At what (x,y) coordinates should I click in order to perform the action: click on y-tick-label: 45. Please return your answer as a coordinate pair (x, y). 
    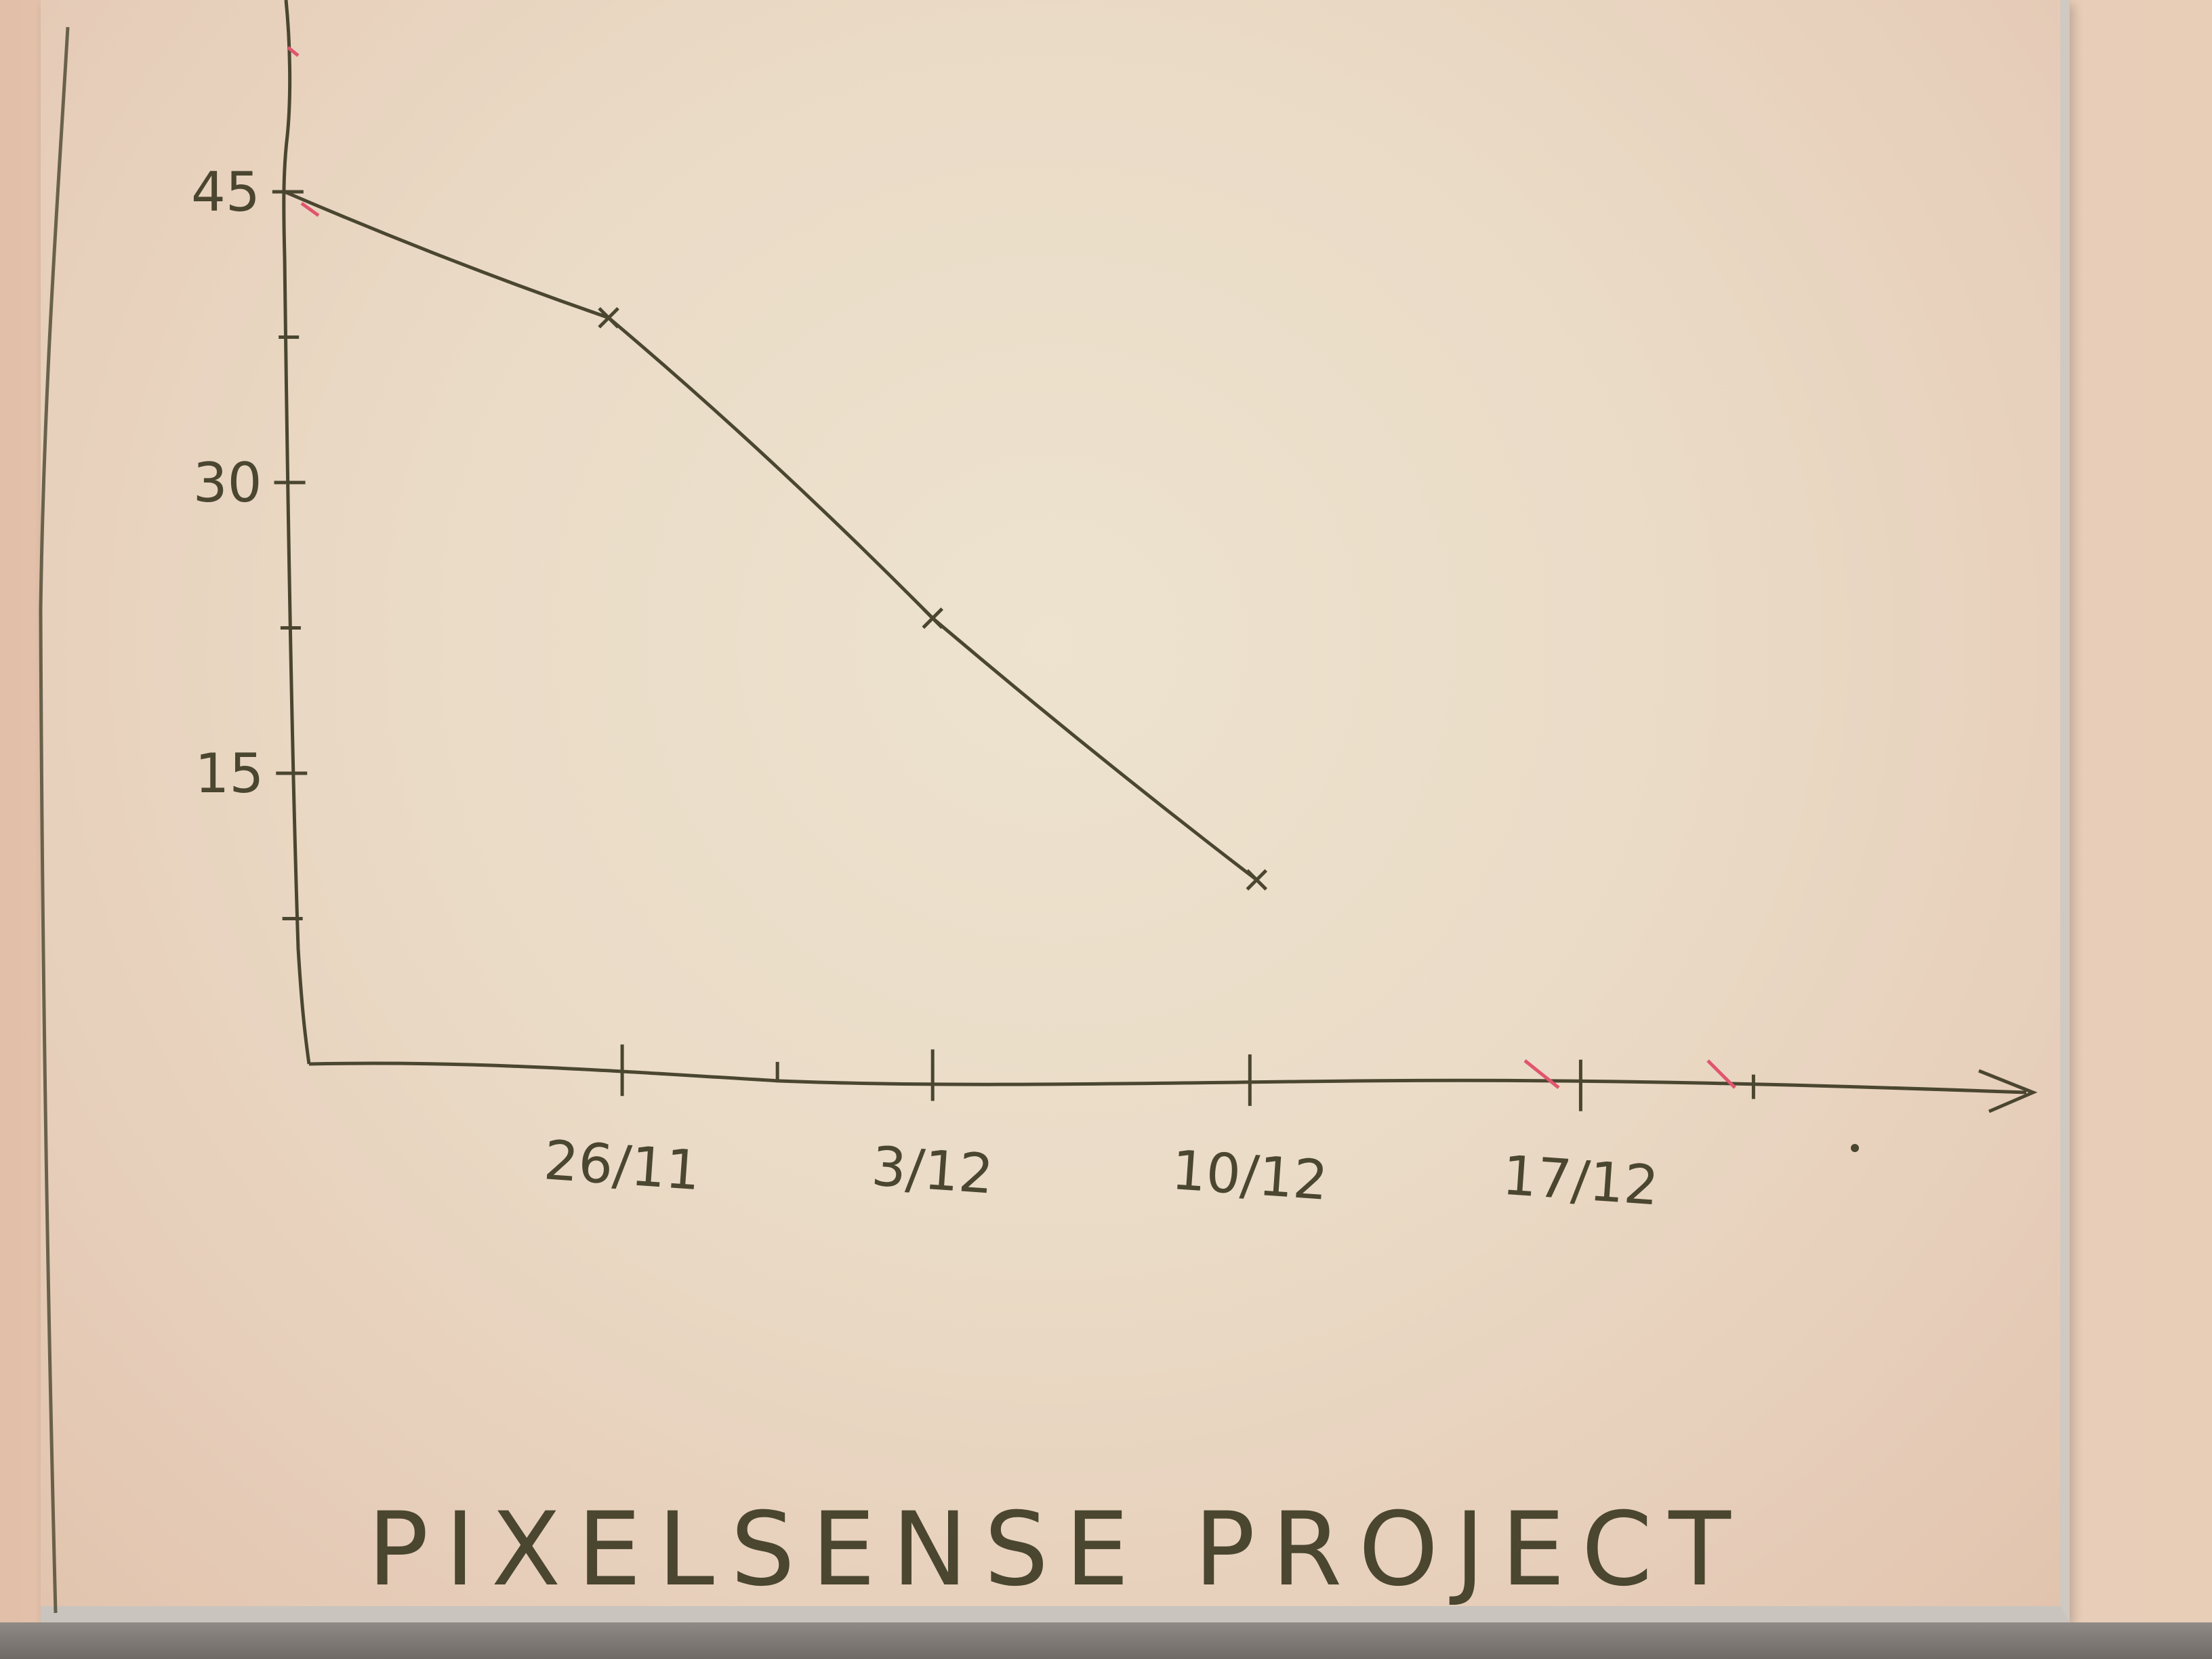
    Looking at the image, I should click on (226, 193).